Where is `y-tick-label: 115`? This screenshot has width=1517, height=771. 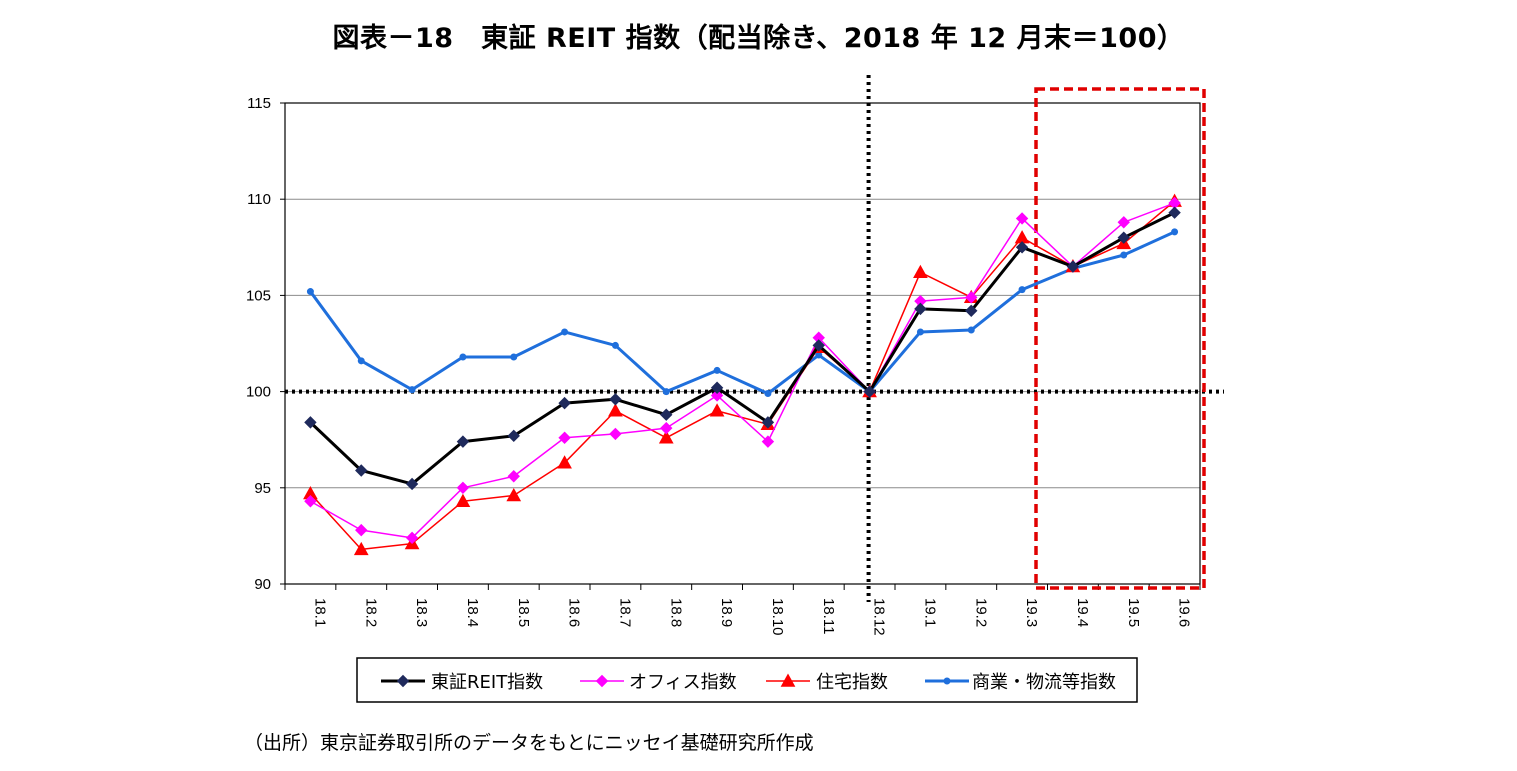 y-tick-label: 115 is located at coordinates (259, 103).